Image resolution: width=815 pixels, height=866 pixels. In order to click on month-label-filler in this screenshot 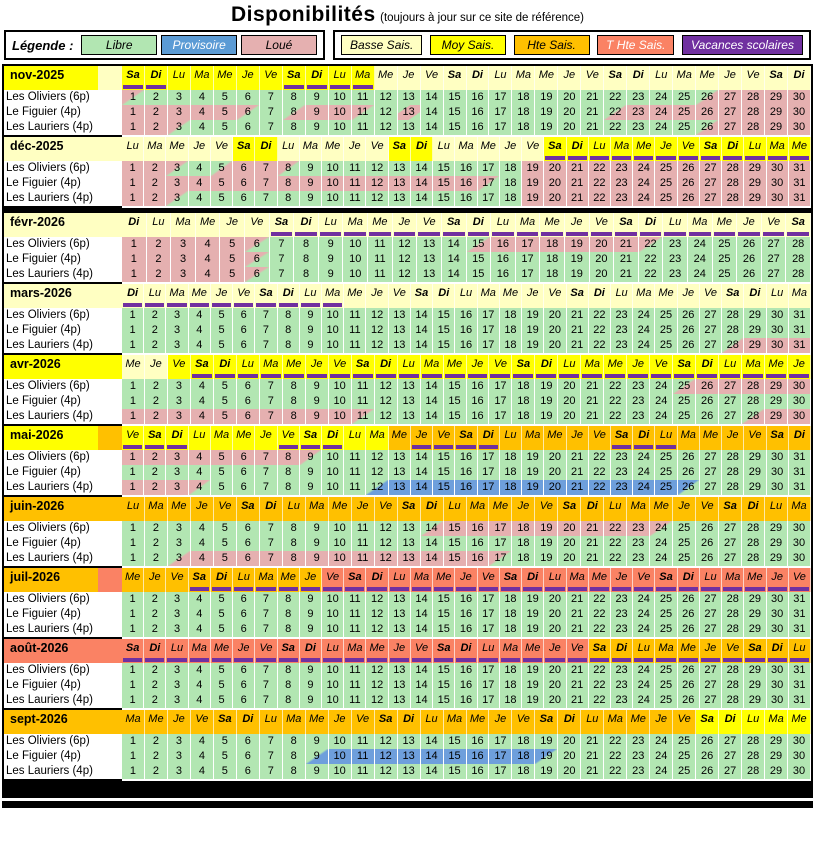, I will do `click(110, 722)`.